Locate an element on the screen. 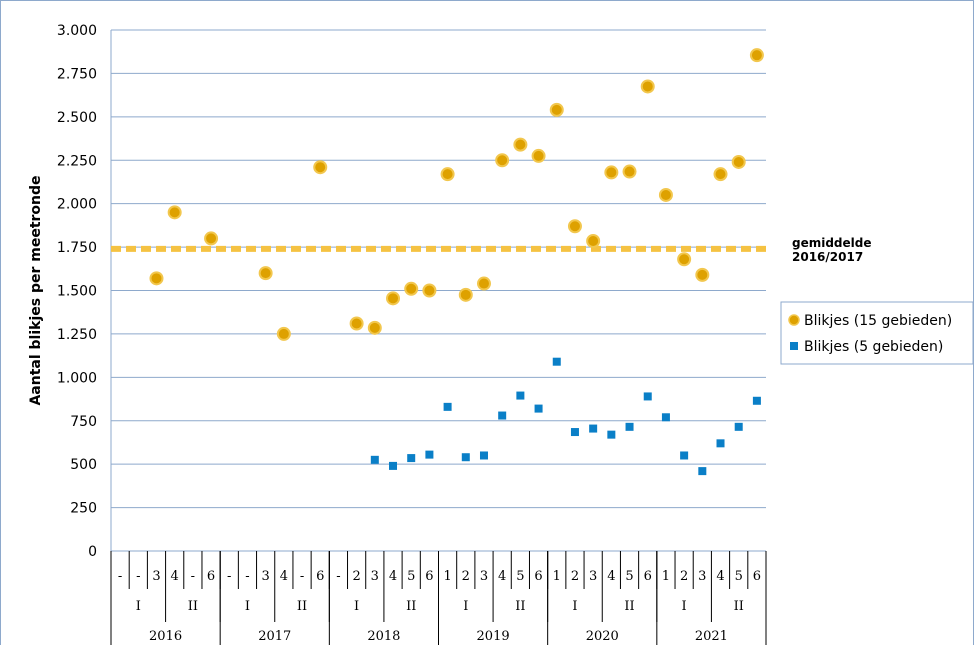  y-tick-label: 3.000 is located at coordinates (77, 31).